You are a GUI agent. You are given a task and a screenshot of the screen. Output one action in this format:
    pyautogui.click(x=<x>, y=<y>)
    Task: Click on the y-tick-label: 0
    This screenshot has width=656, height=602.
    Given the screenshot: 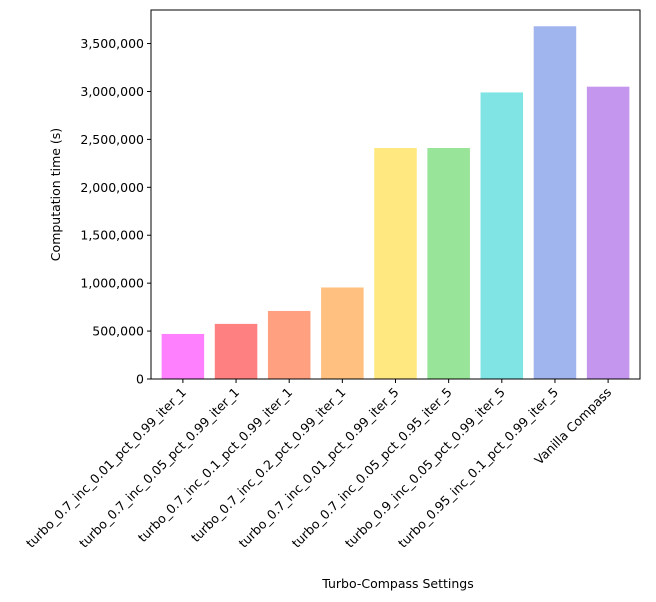 What is the action you would take?
    pyautogui.click(x=140, y=379)
    